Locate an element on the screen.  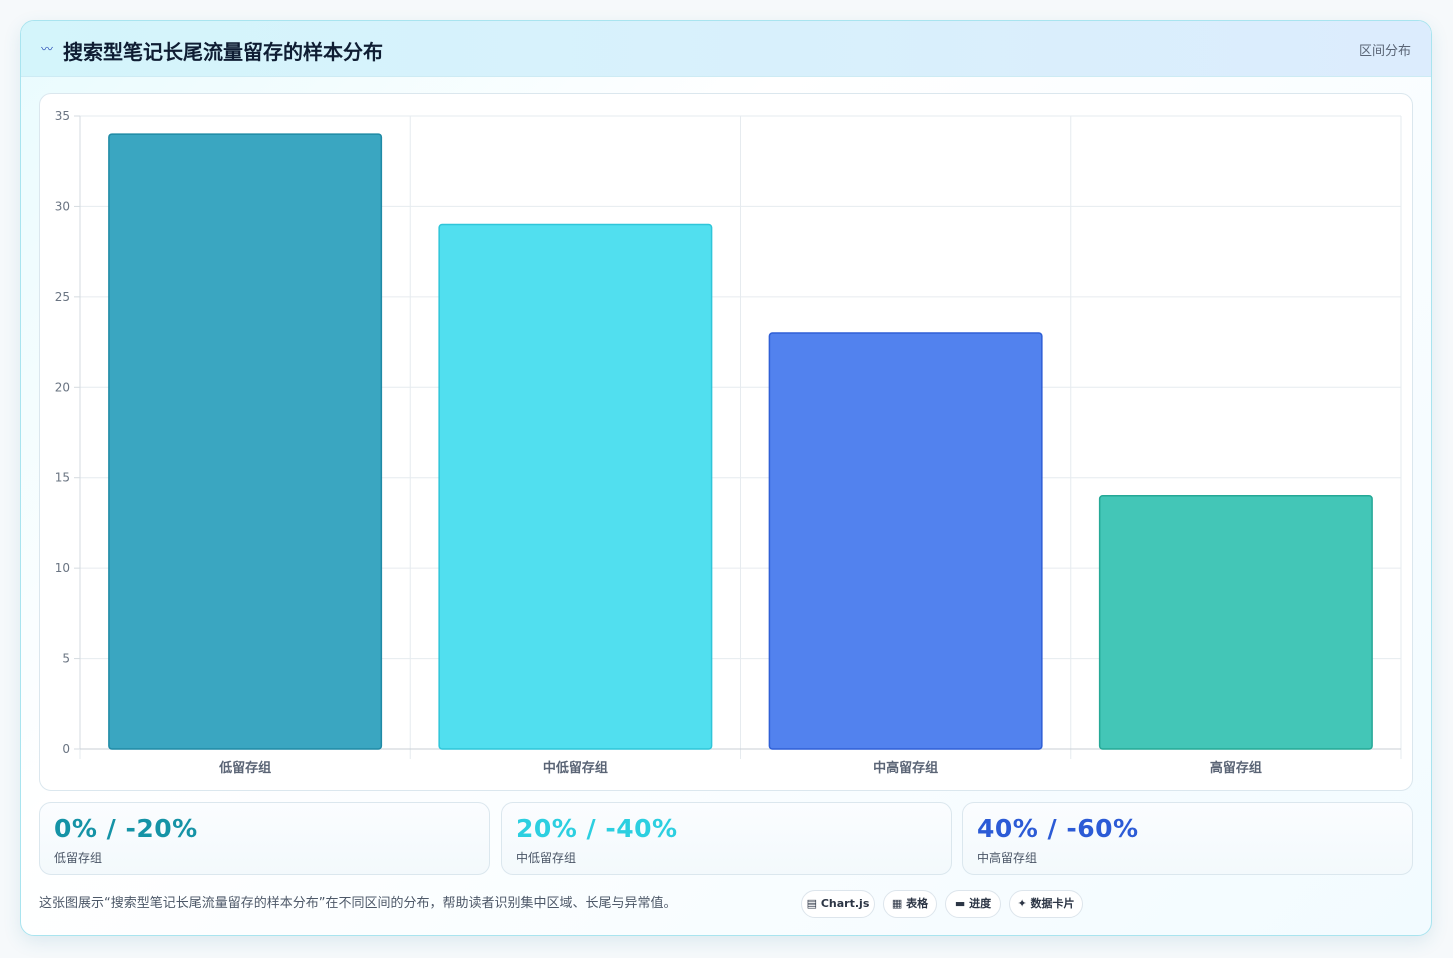
stat-value: 0% / -20% is located at coordinates (126, 828).